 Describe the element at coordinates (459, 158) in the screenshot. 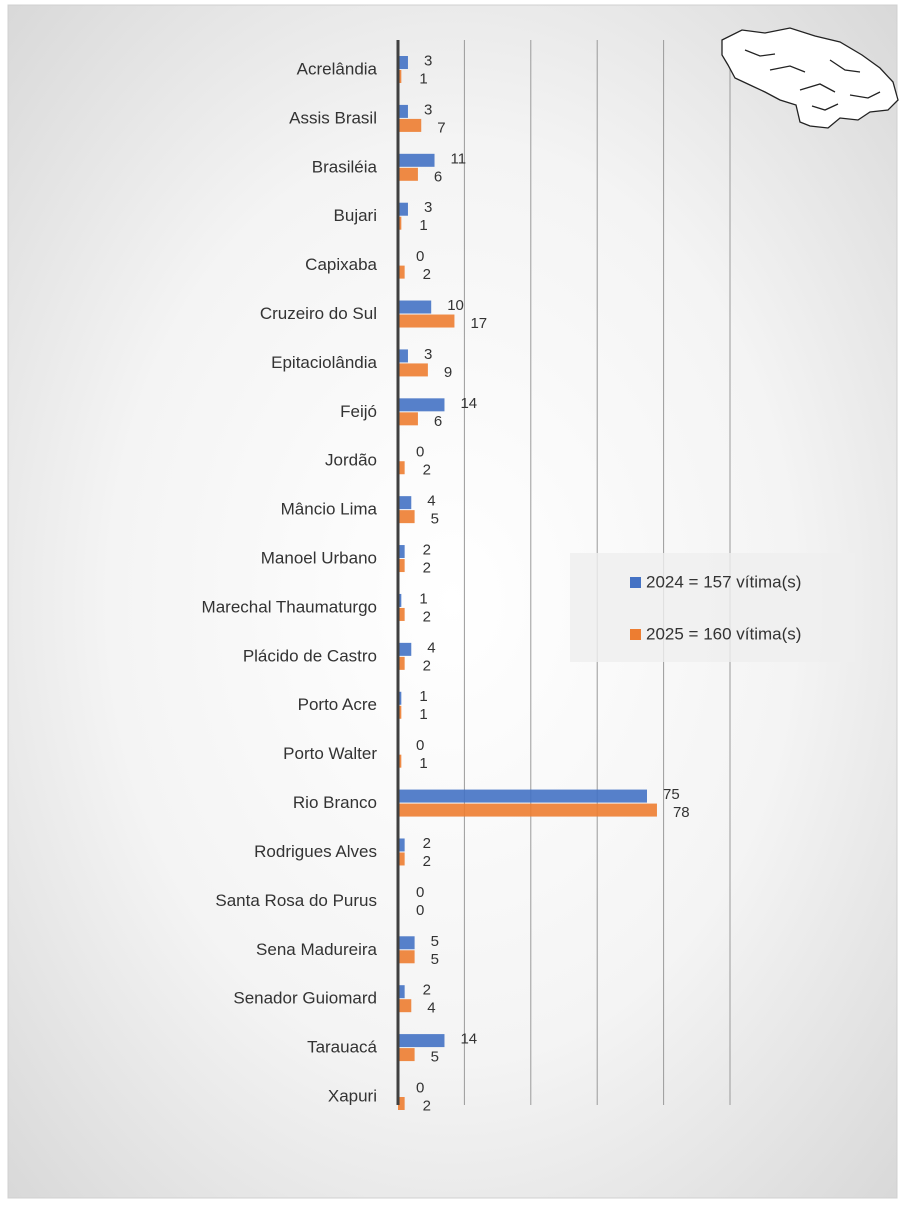

I see `value-label: 11` at that location.